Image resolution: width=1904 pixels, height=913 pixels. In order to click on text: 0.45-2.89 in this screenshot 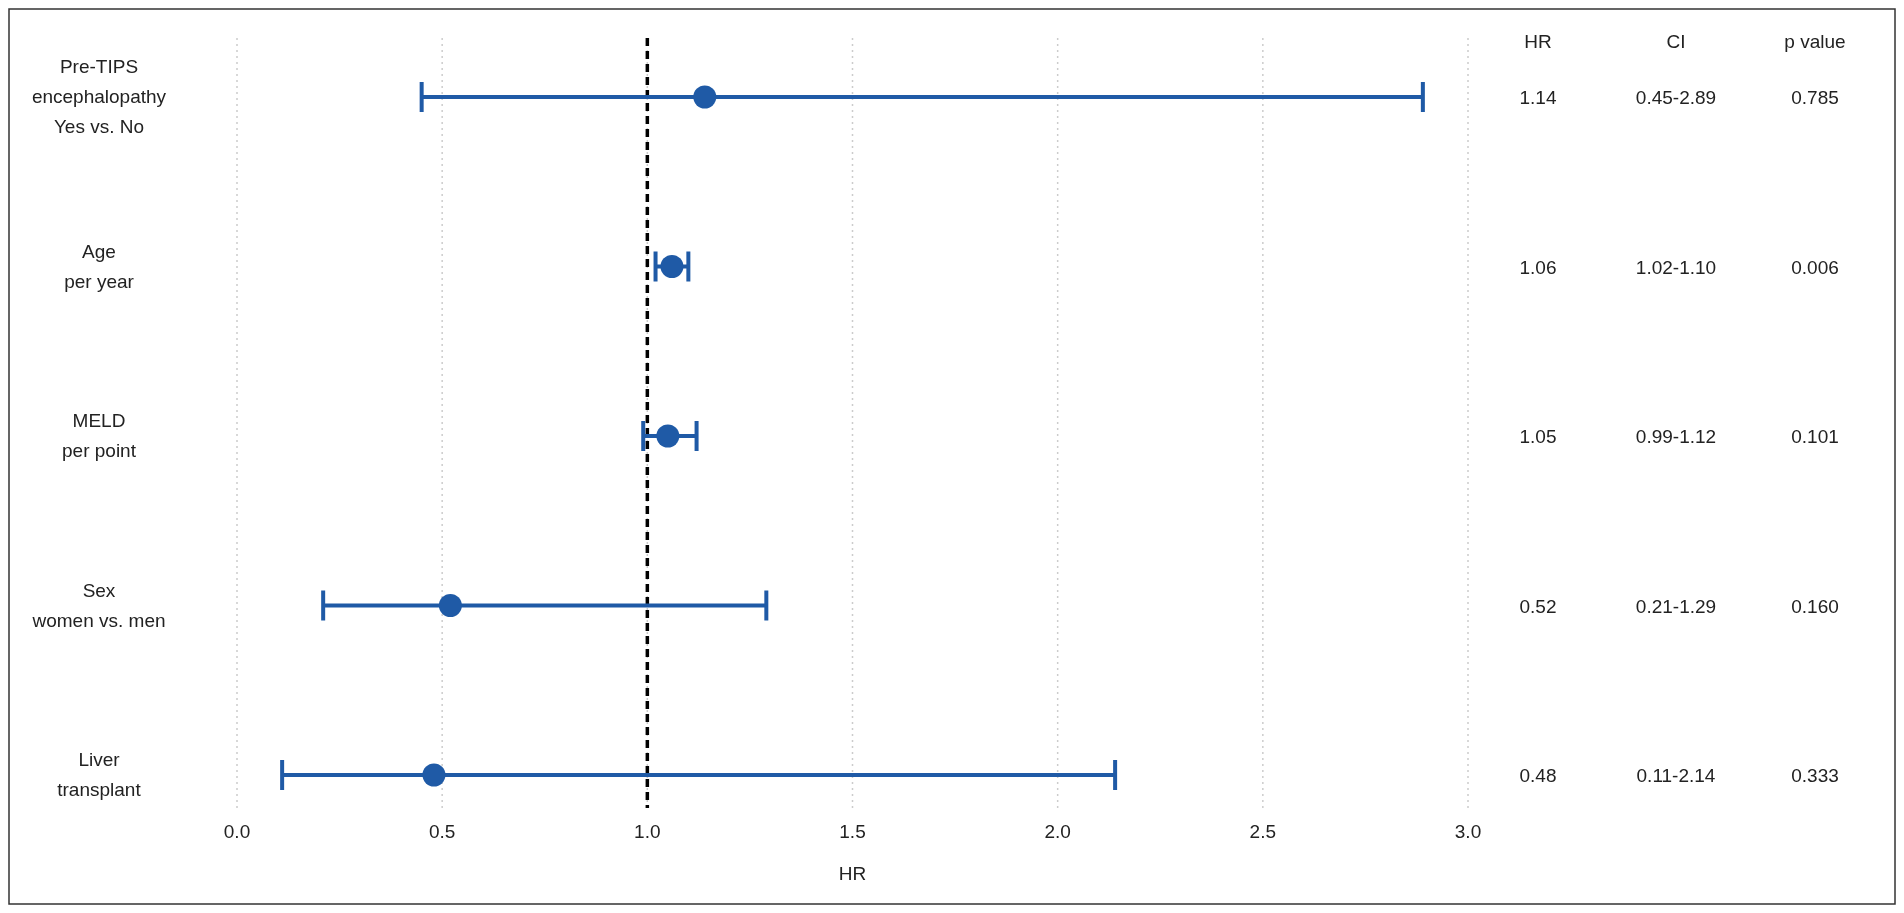, I will do `click(1676, 97)`.